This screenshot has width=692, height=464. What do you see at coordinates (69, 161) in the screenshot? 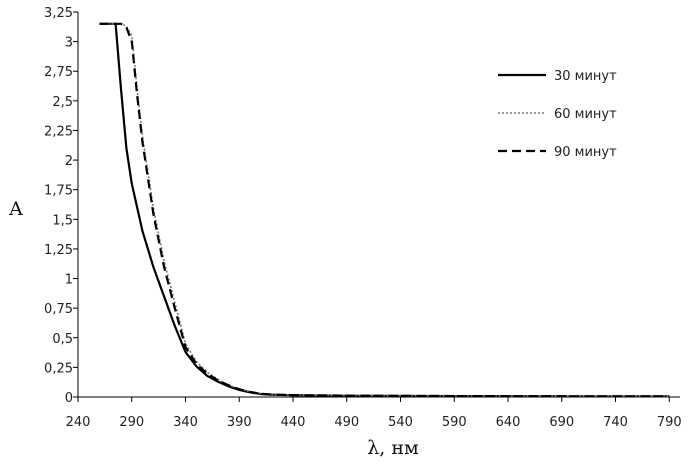
I see `y-tick-label: 2` at bounding box center [69, 161].